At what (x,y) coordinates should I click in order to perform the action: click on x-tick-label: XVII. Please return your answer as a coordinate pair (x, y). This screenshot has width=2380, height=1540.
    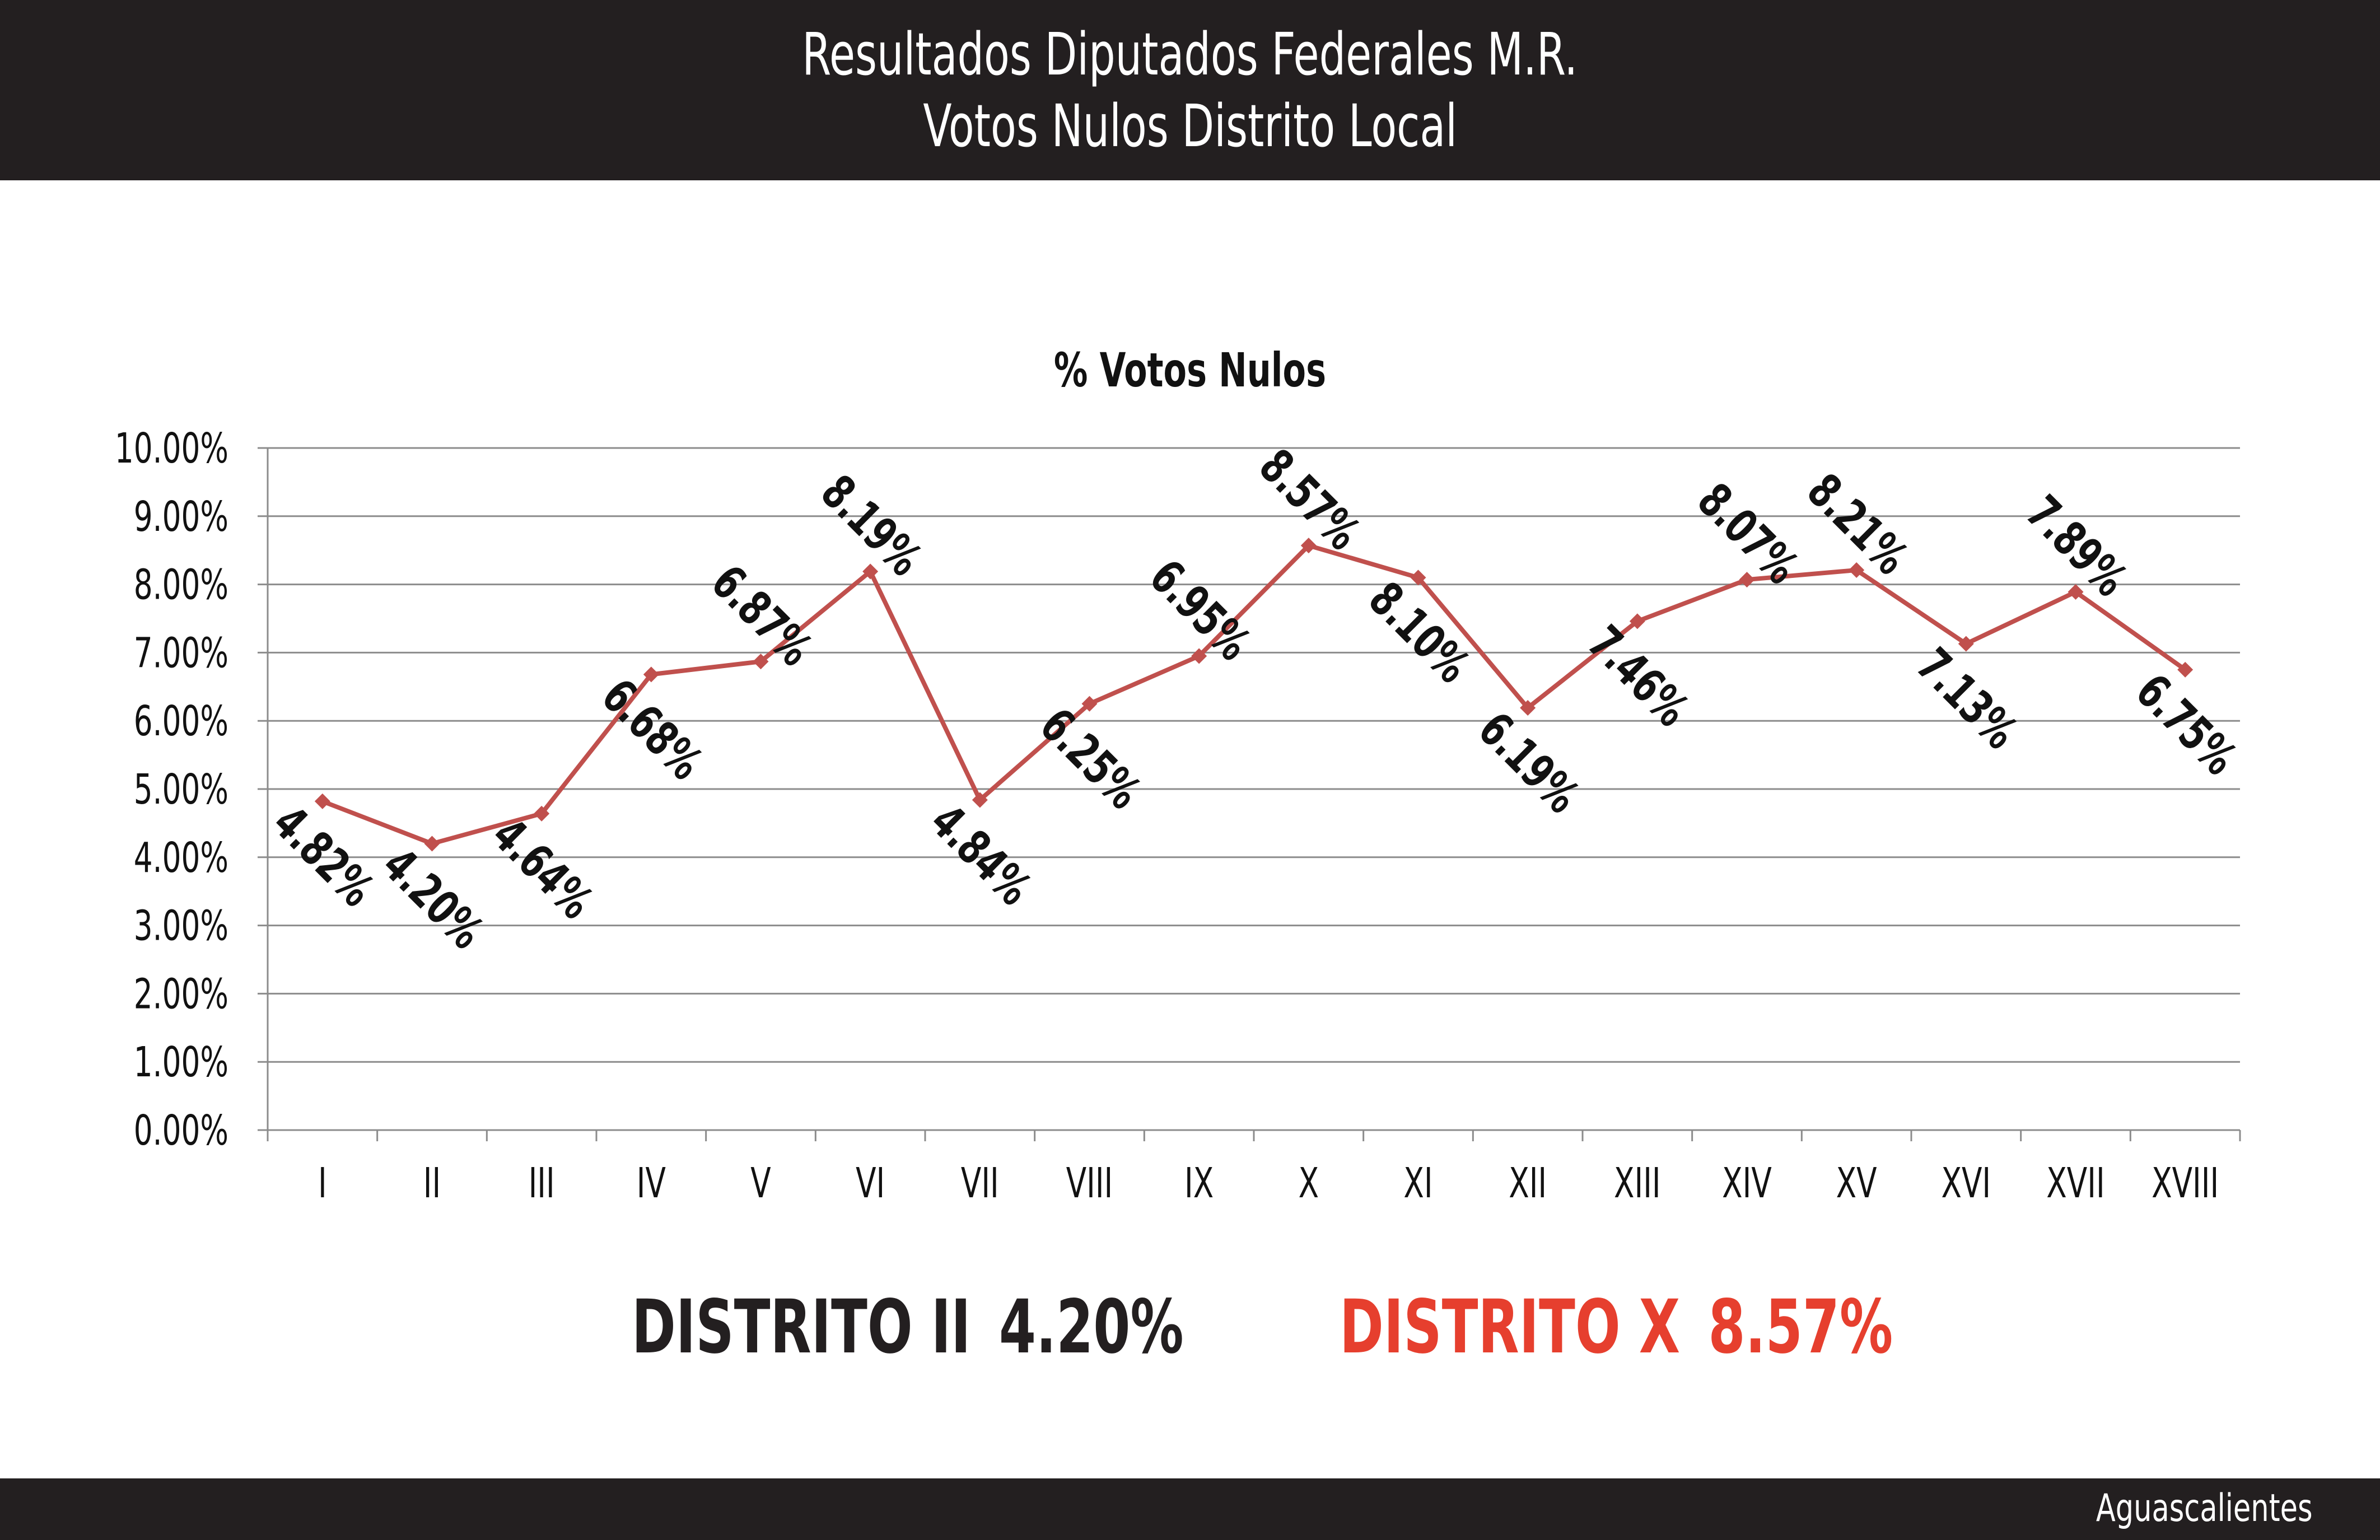
    Looking at the image, I should click on (2075, 1183).